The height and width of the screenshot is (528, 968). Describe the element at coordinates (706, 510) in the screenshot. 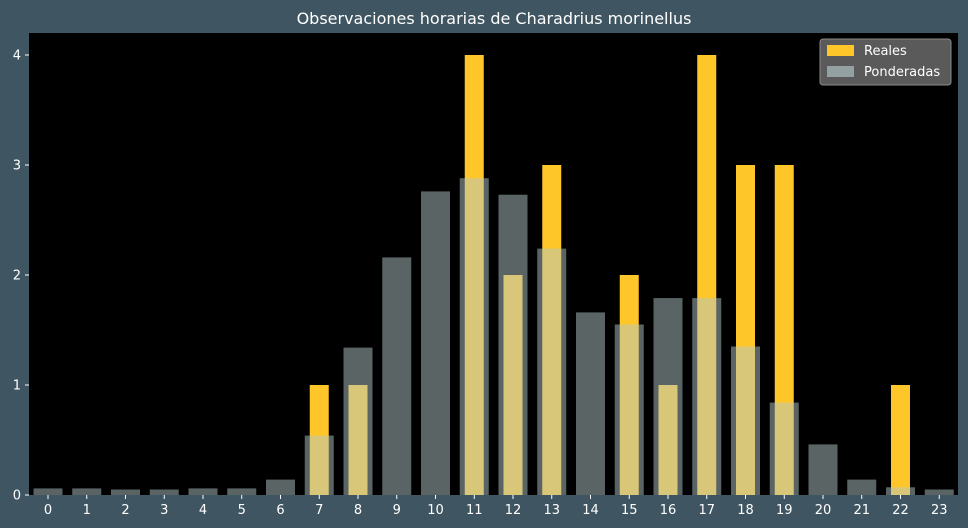

I see `x-tick-label-17: 17` at that location.